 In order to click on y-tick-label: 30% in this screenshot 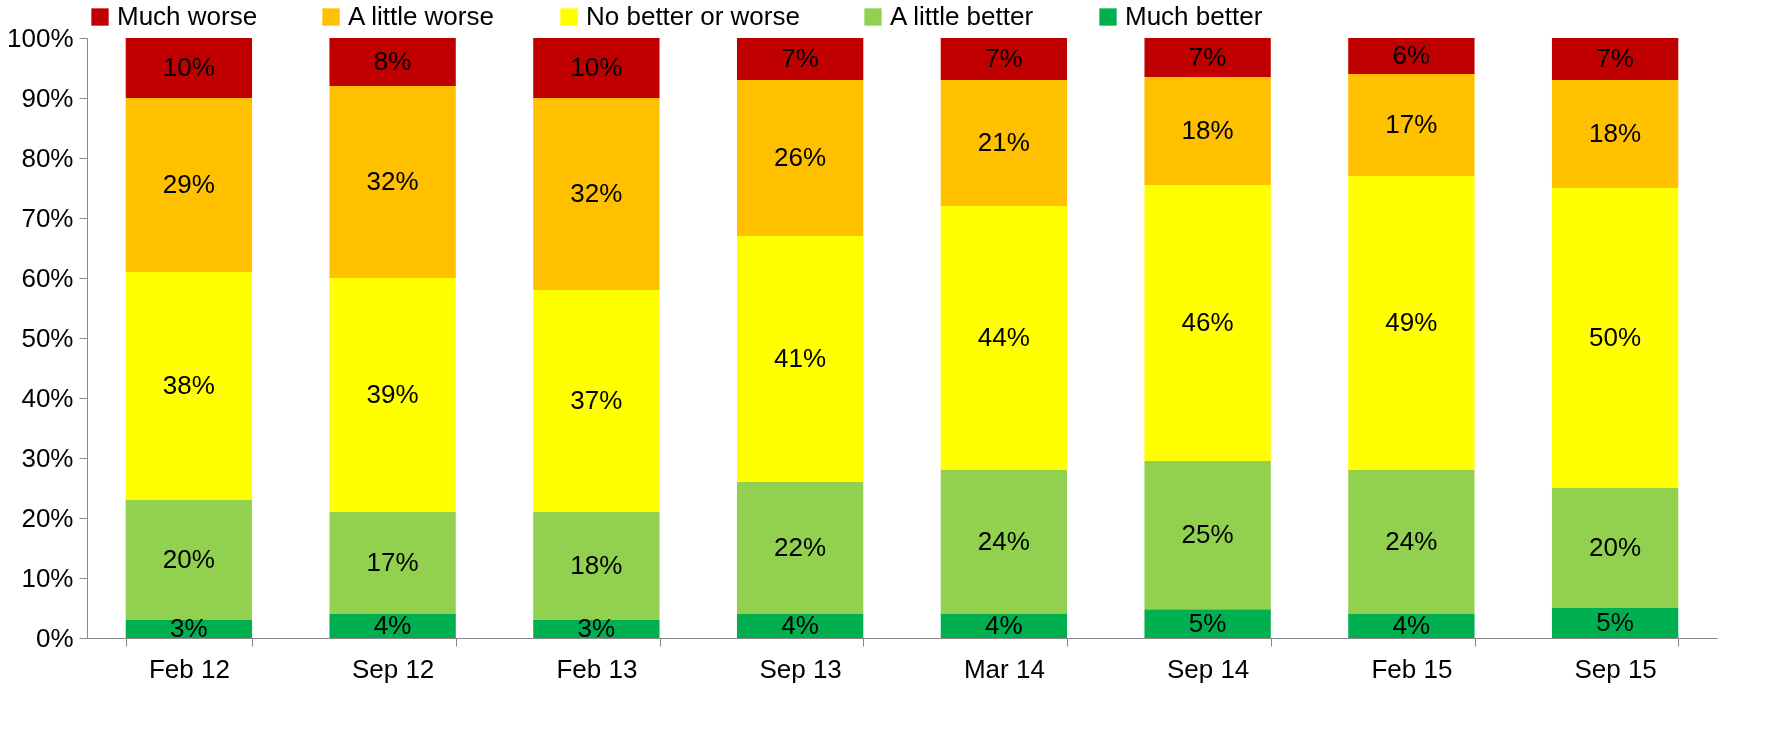, I will do `click(47, 457)`.